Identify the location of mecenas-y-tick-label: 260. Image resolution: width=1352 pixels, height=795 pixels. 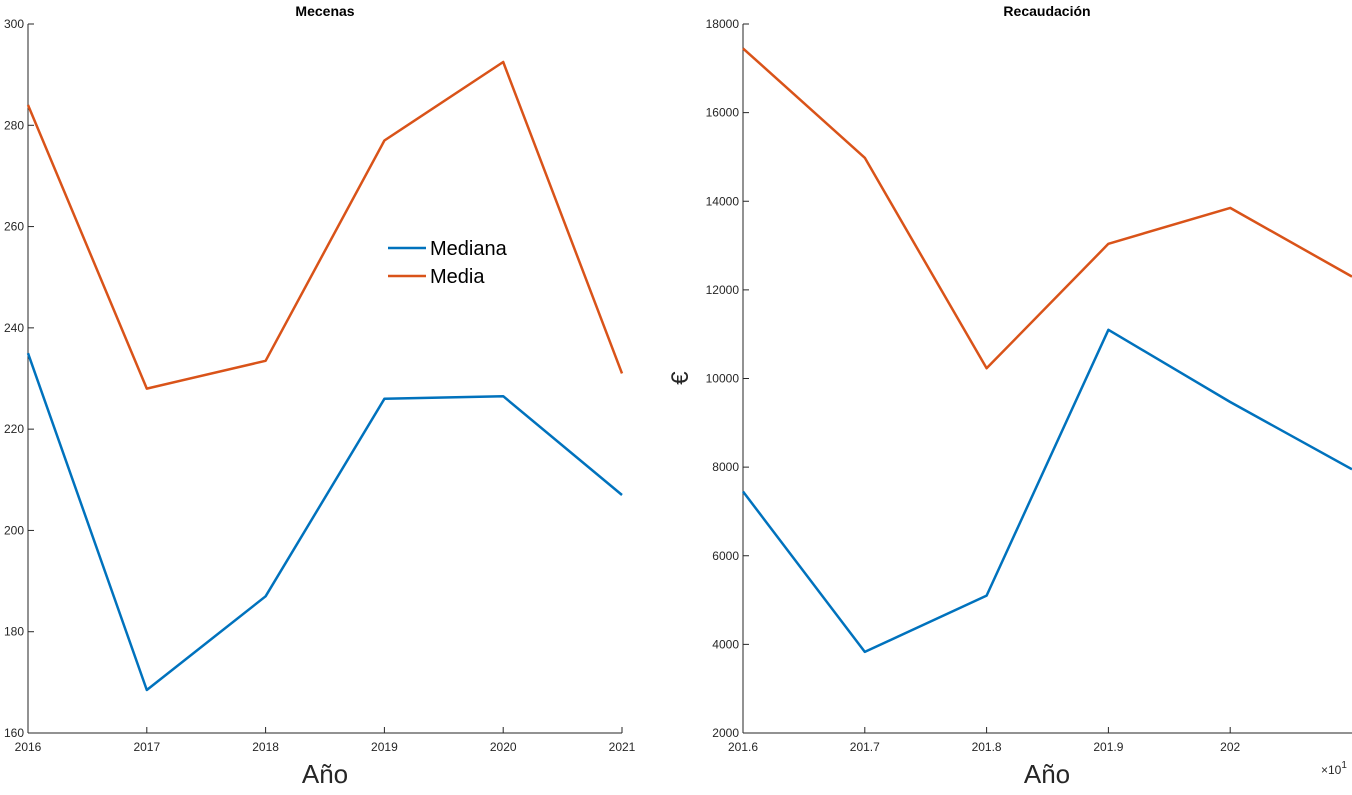
(14, 227).